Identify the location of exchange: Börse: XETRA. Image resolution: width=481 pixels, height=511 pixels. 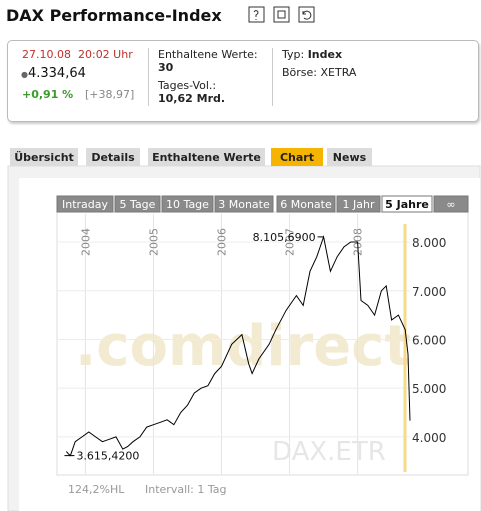
(319, 72).